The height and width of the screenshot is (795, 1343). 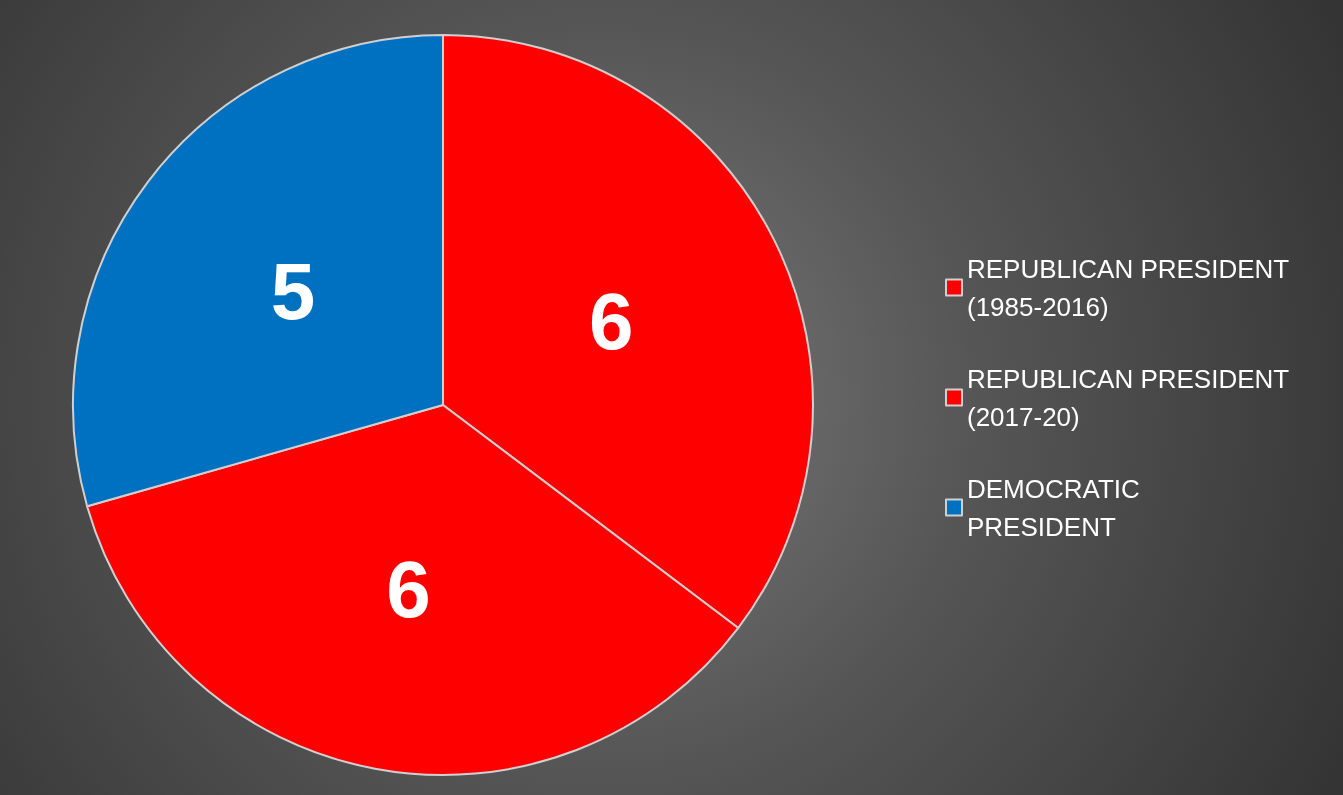 What do you see at coordinates (1131, 287) in the screenshot?
I see `legend-label: REPUBLICAN PRESIDENT (1985-2016)` at bounding box center [1131, 287].